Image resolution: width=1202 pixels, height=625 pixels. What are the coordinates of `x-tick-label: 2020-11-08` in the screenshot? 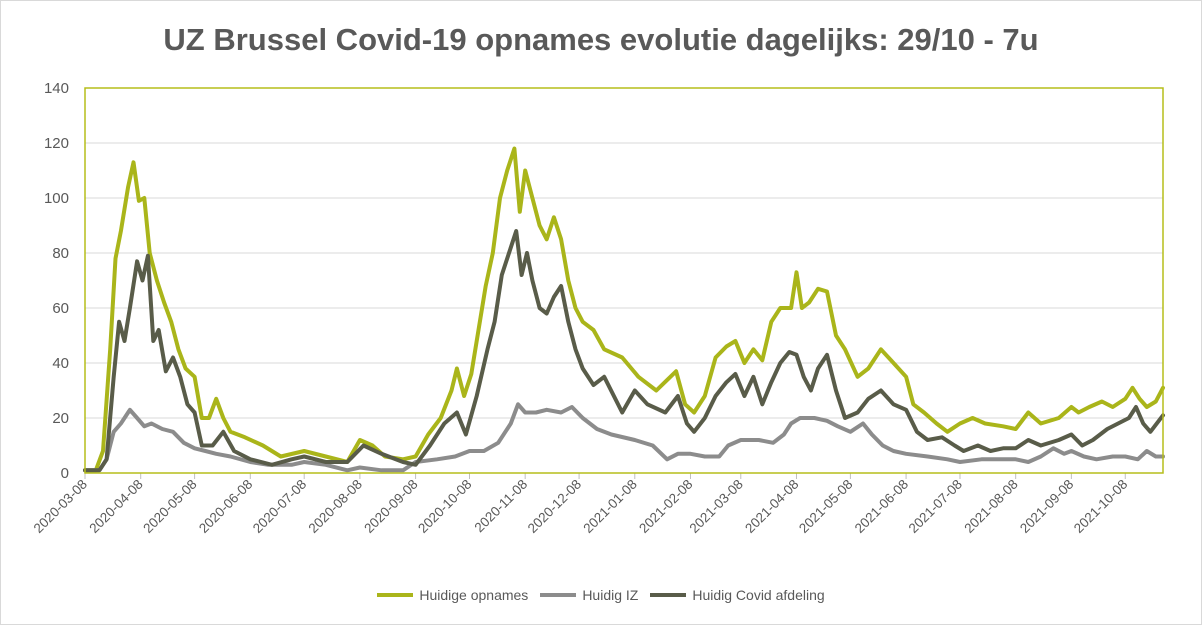 It's located at (501, 506).